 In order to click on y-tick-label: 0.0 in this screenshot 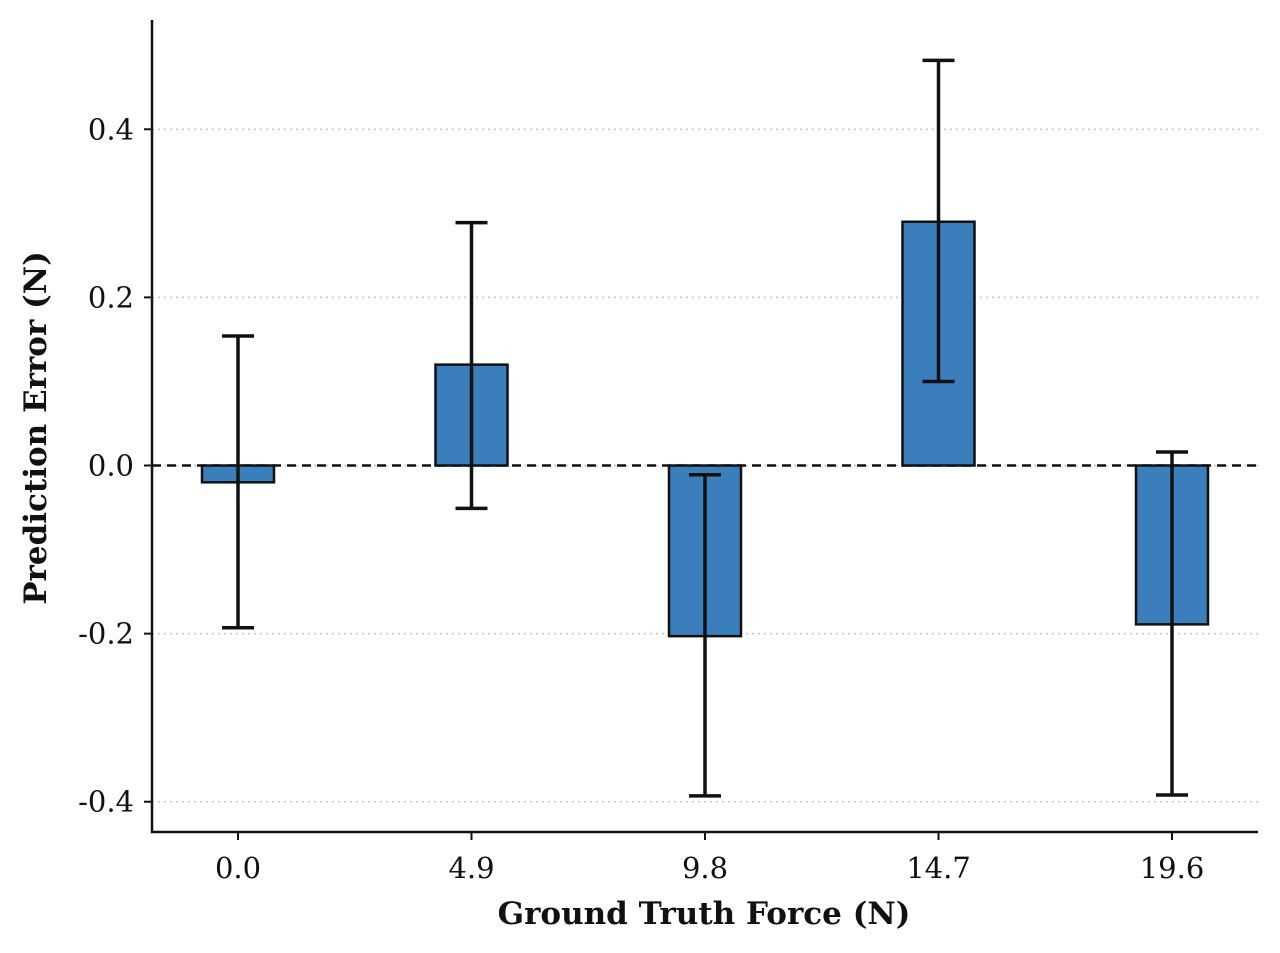, I will do `click(111, 466)`.